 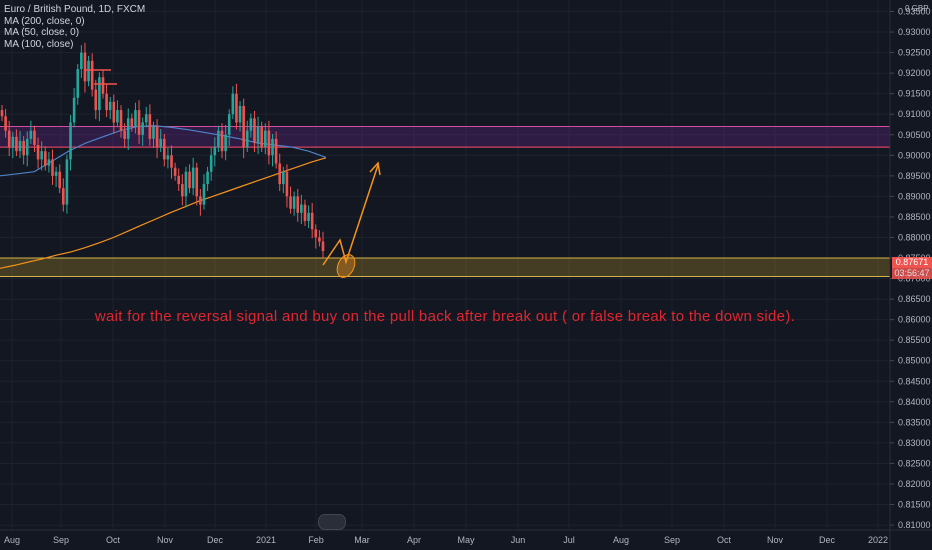 I want to click on price-tick-label: 0.82000, so click(x=914, y=484).